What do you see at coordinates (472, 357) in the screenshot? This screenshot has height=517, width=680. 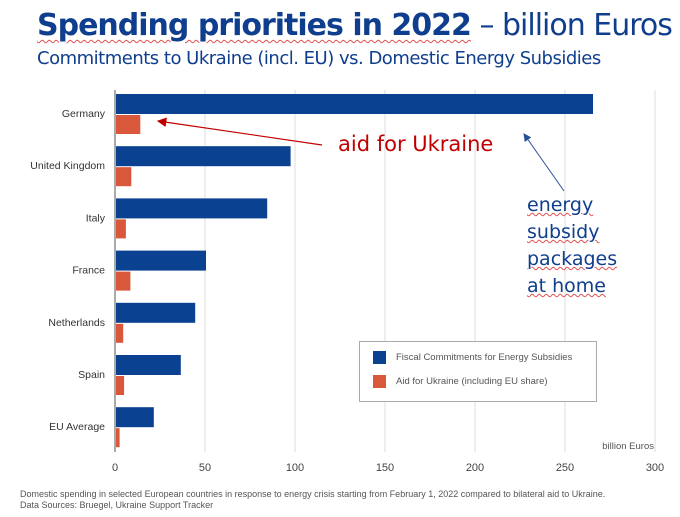 I see `legend-item-energy: Fiscal Commitments for Energy Subsidies` at bounding box center [472, 357].